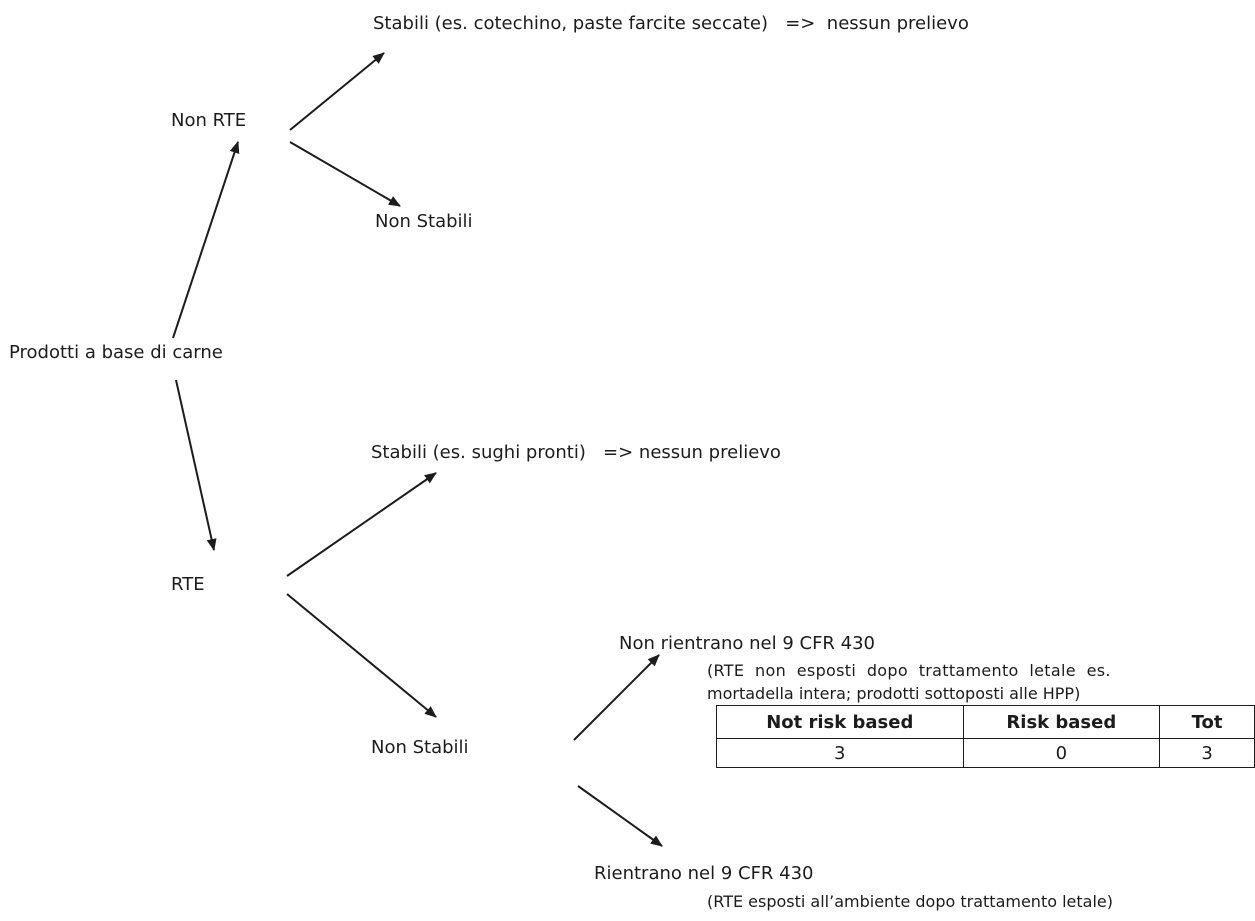 The width and height of the screenshot is (1255, 921). I want to click on arrow-non-stabili-to-rientrano, so click(620, 816).